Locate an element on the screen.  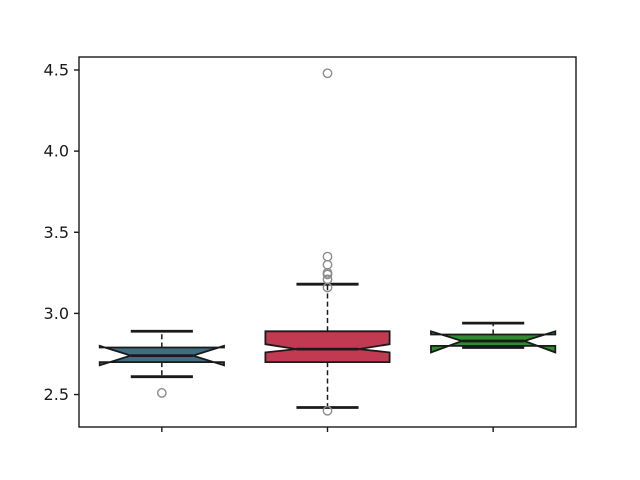
y-tick-label: 4.5 is located at coordinates (56, 69).